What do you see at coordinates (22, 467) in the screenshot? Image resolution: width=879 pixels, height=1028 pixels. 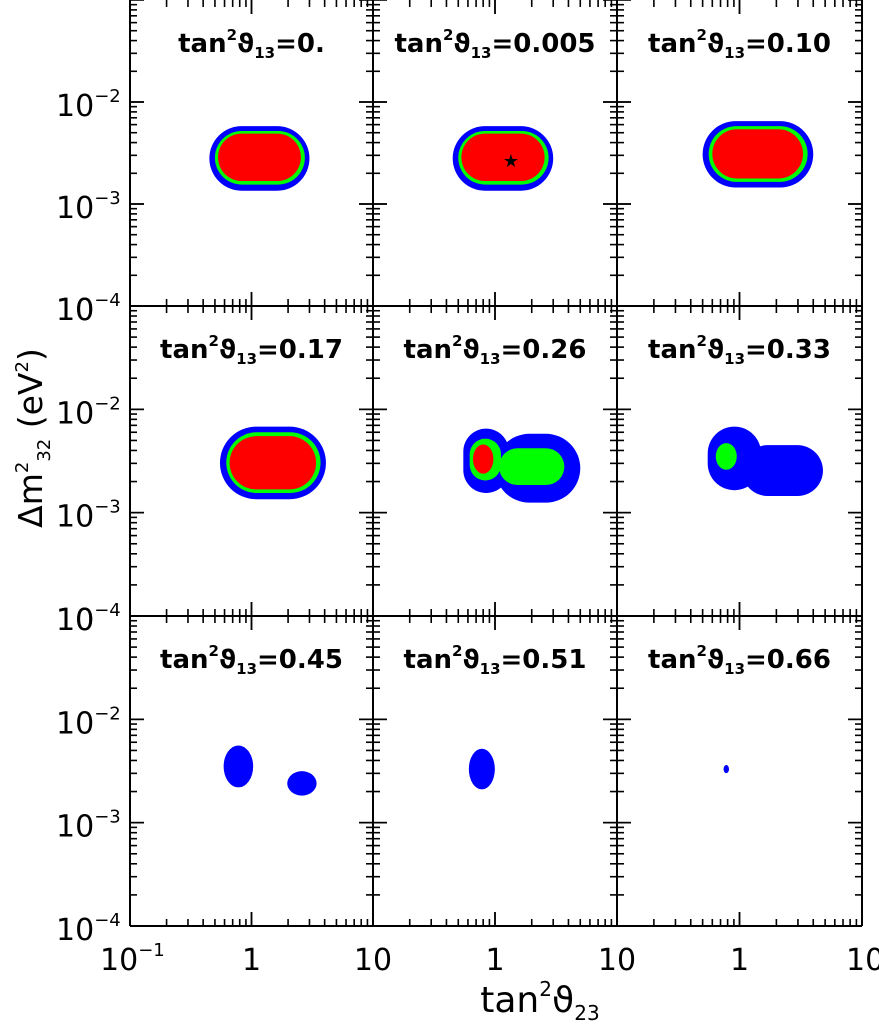 I see `y-axis-label-sup: 2` at bounding box center [22, 467].